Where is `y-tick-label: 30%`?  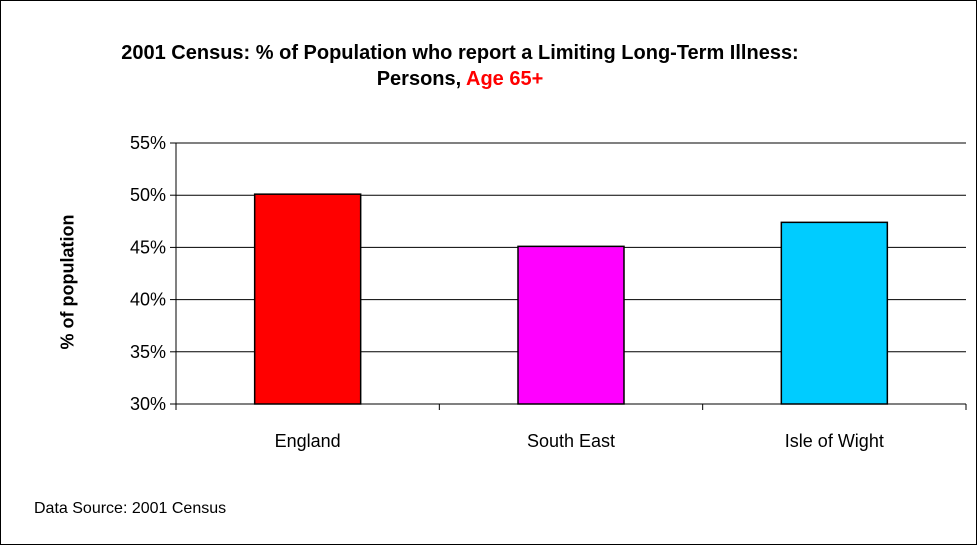
y-tick-label: 30% is located at coordinates (148, 404).